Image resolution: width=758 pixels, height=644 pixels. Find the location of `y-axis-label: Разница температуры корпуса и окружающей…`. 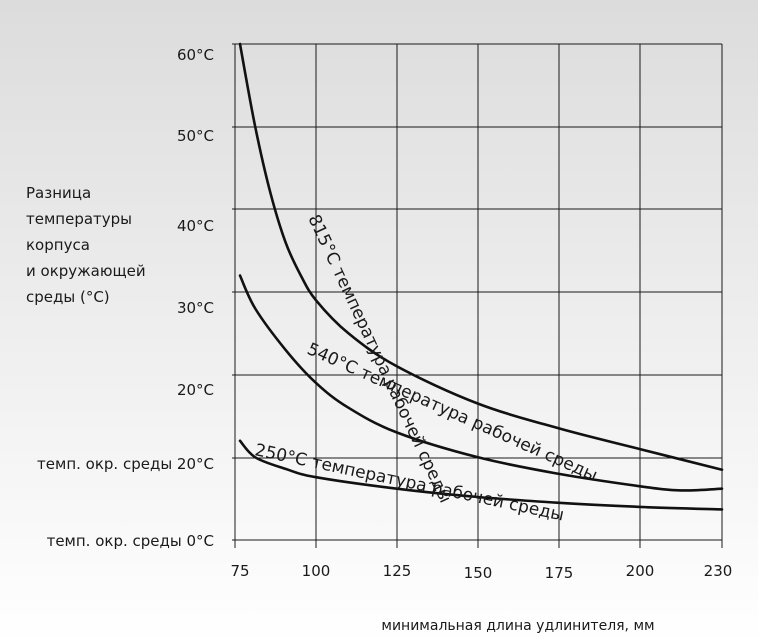

y-axis-label: Разница температуры корпуса и окружающей… is located at coordinates (86, 245).